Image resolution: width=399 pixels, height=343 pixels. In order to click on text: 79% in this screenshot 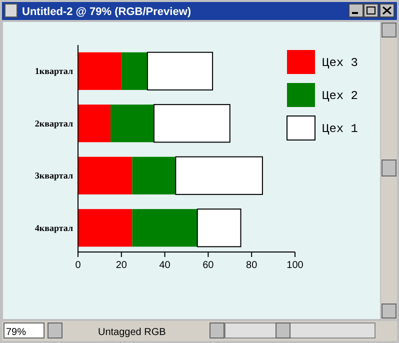, I will do `click(16, 332)`.